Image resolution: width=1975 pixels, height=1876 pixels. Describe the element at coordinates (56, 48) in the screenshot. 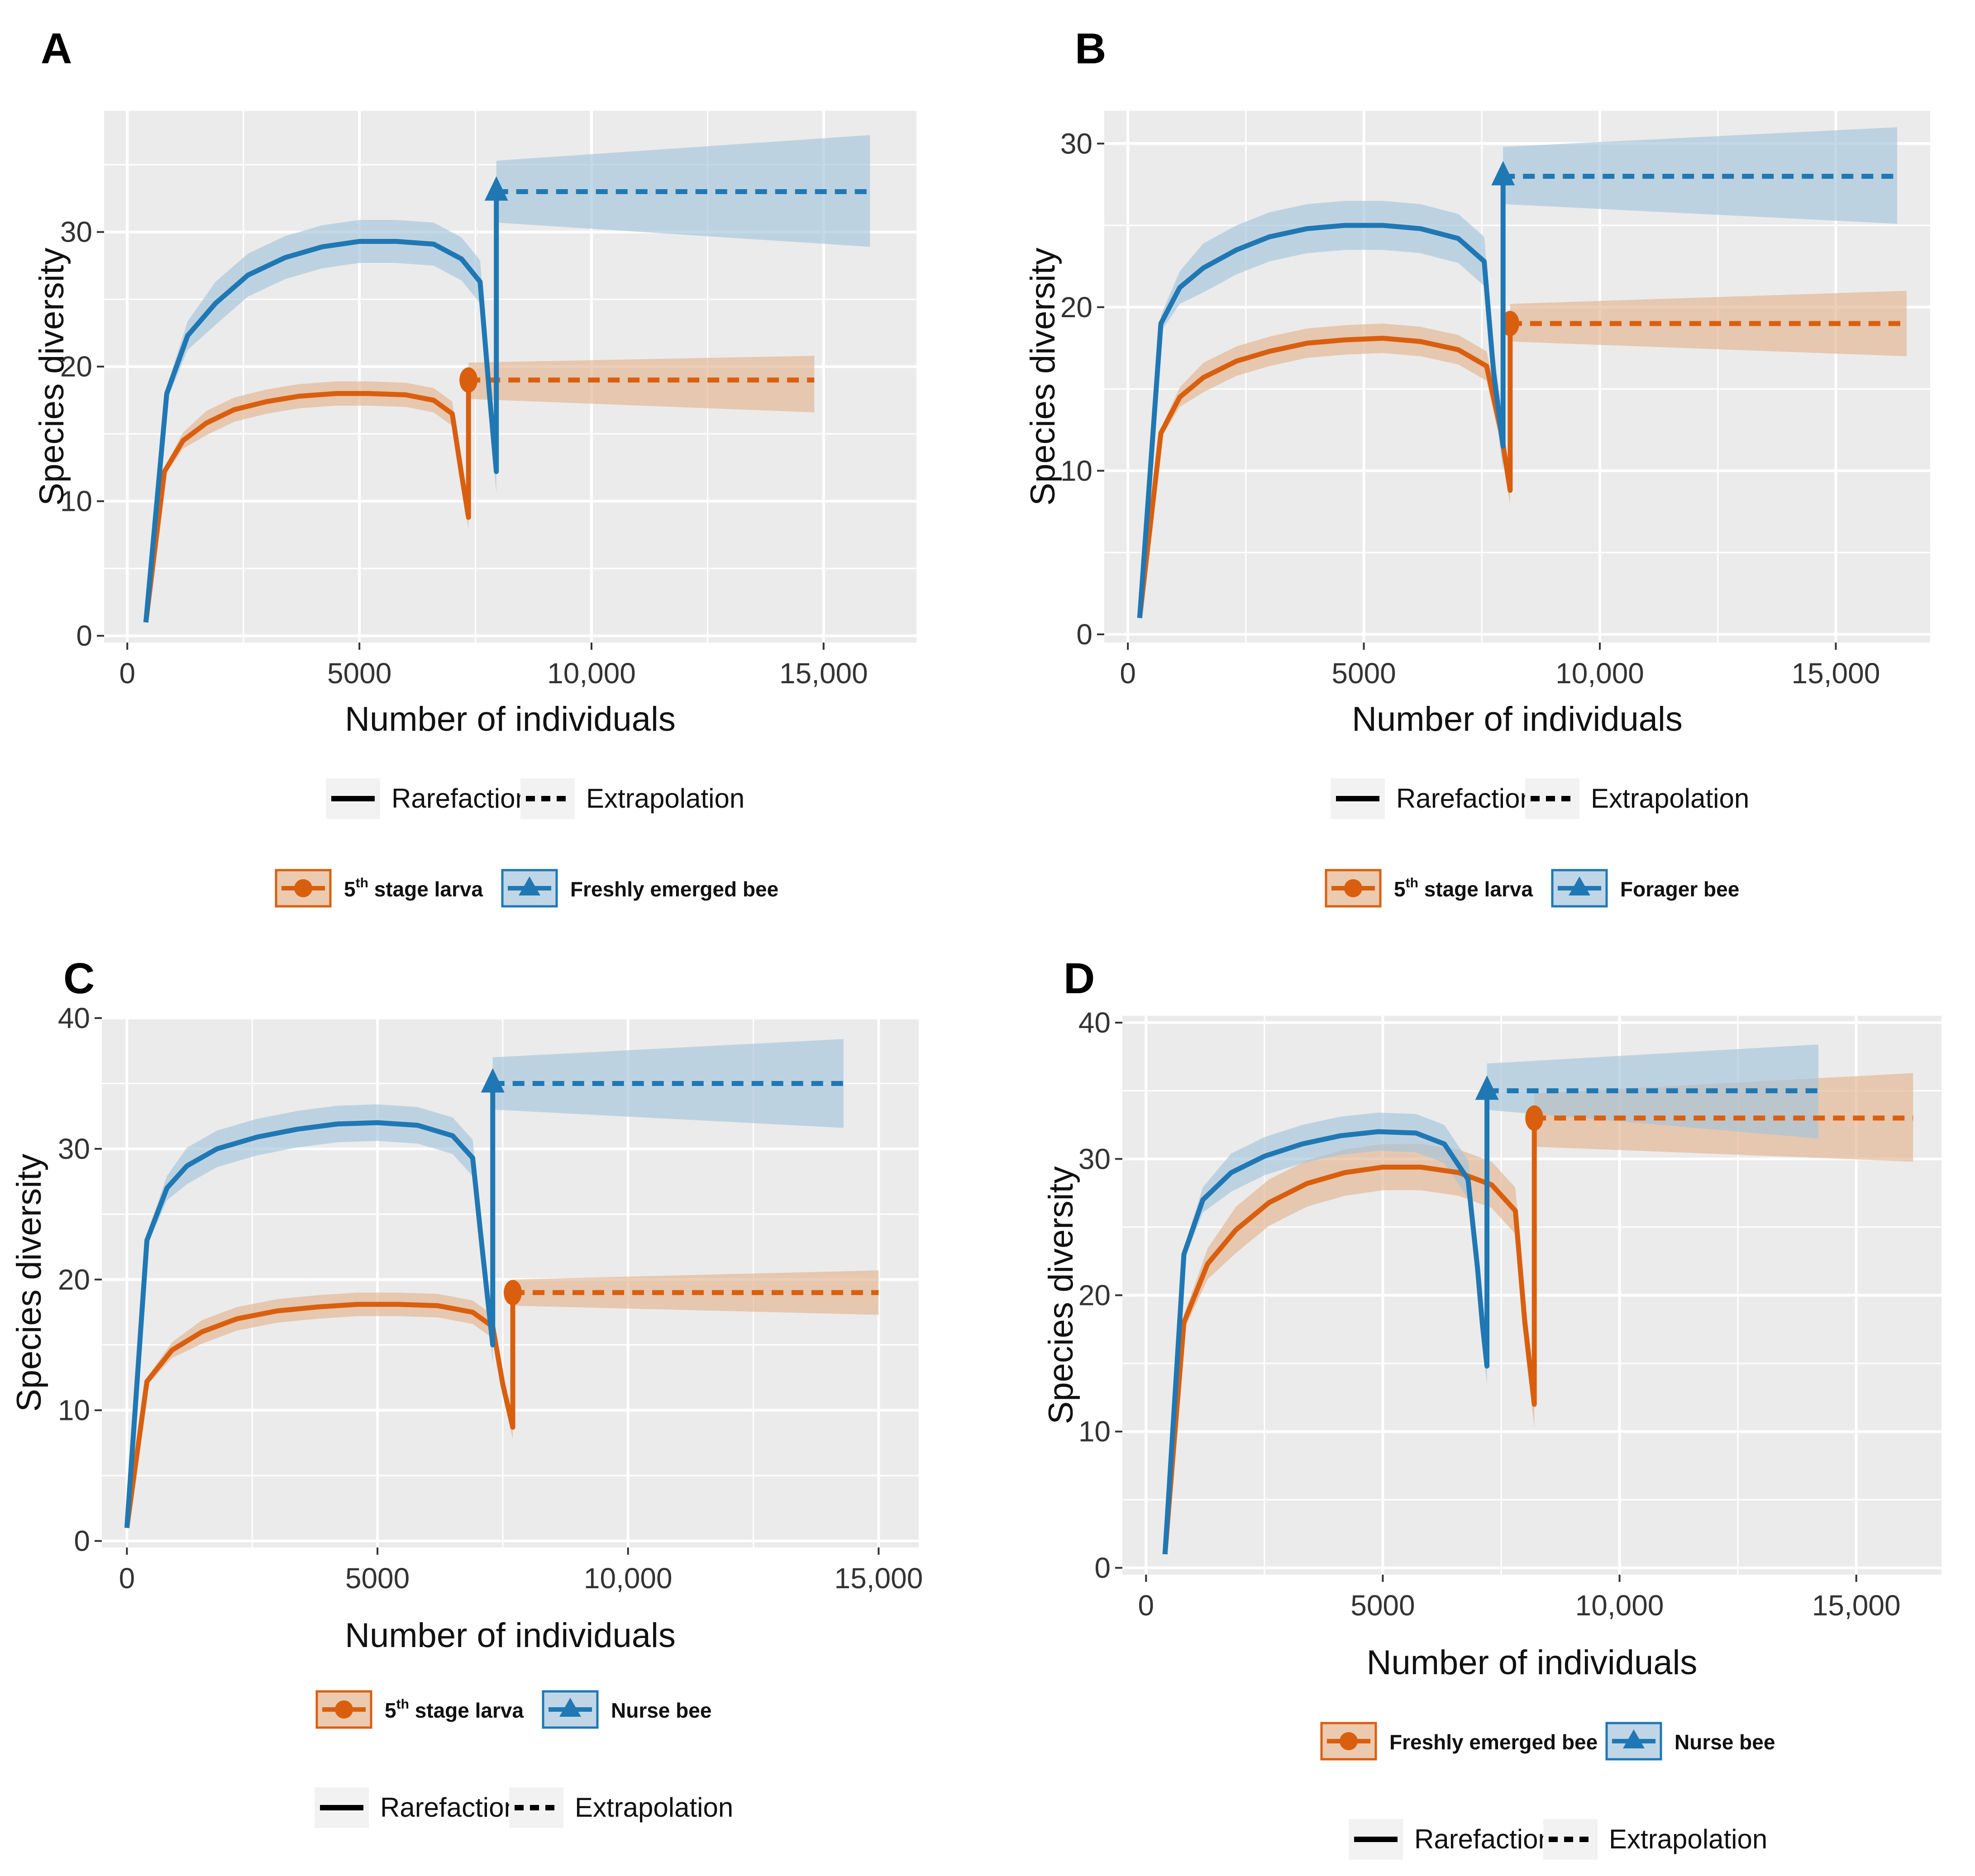

I see `panel-letter: A` at that location.